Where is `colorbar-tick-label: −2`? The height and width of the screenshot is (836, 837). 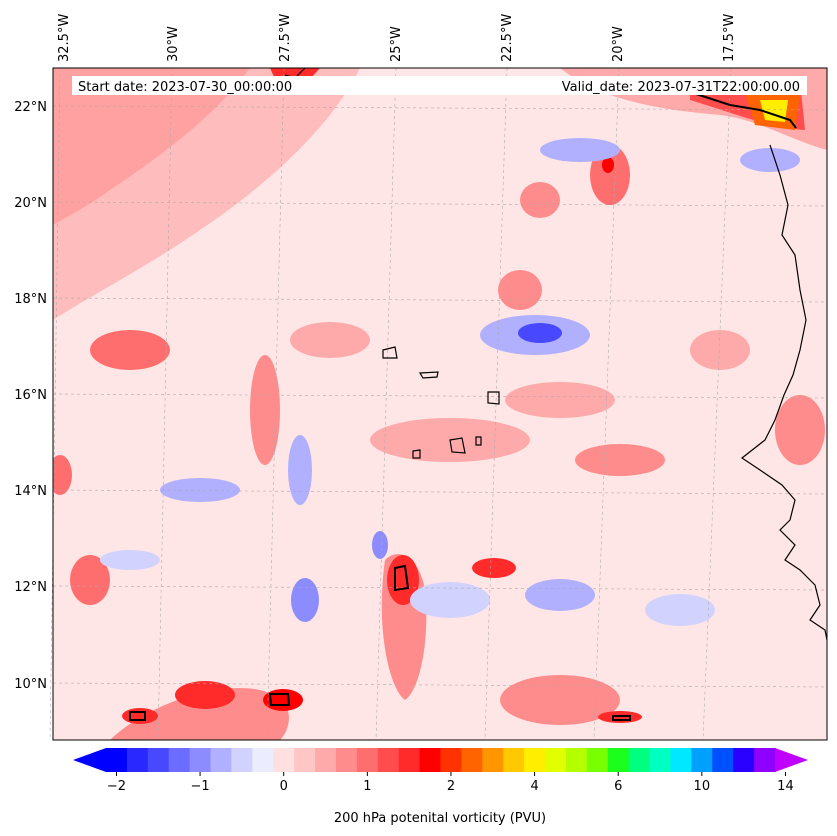 colorbar-tick-label: −2 is located at coordinates (116, 786).